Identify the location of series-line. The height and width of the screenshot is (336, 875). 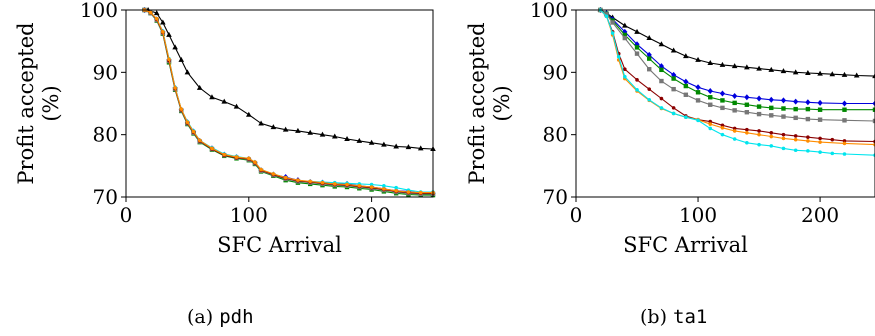
(280, 79).